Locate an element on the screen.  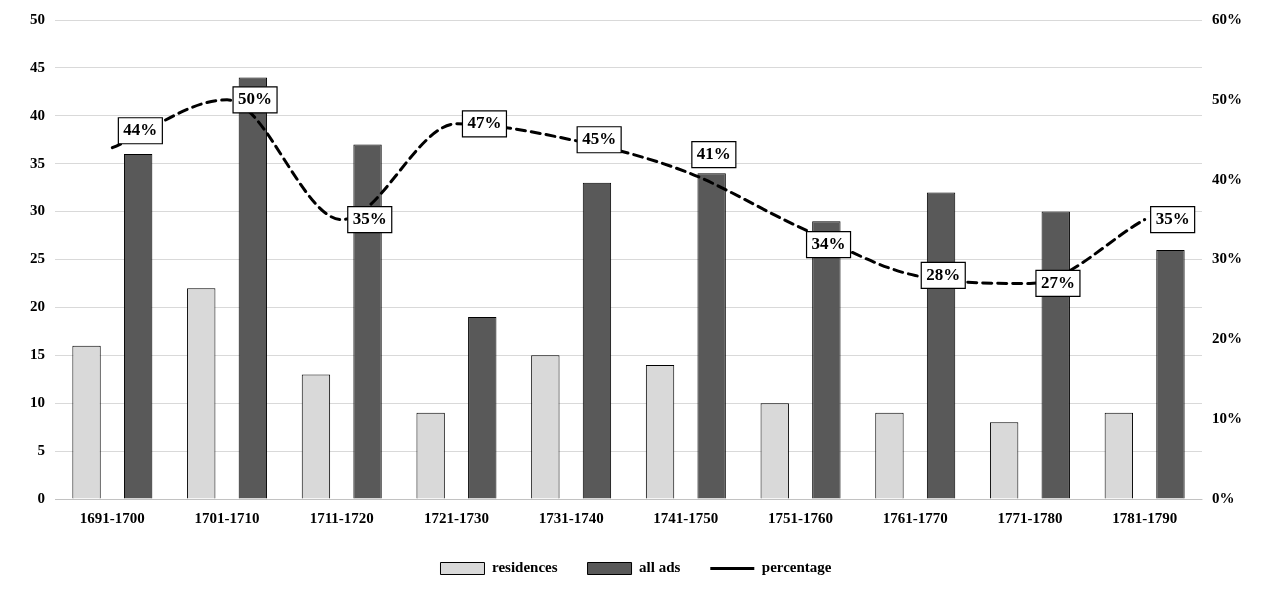
x-tick-label: 1721-1730 is located at coordinates (456, 517).